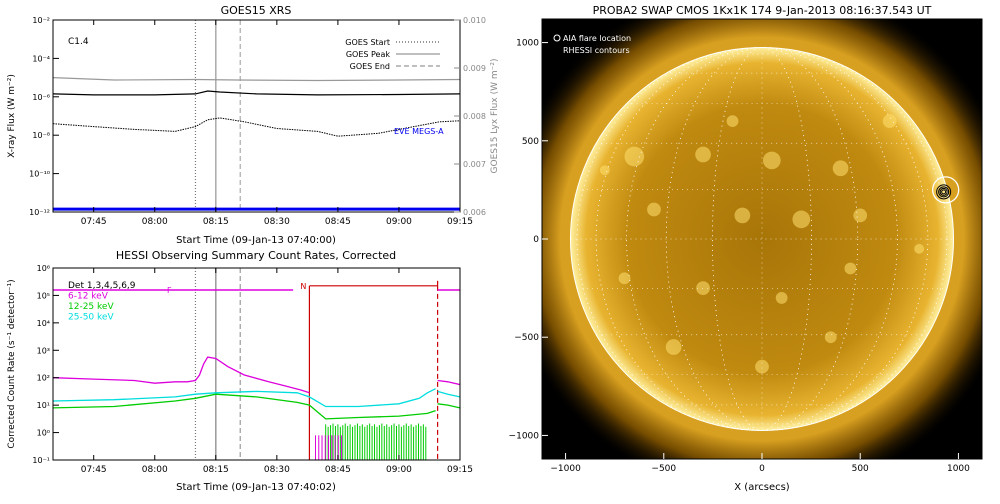 Image resolution: width=1000 pixels, height=504 pixels. What do you see at coordinates (370, 66) in the screenshot?
I see `goes-legend-label: GOES End` at bounding box center [370, 66].